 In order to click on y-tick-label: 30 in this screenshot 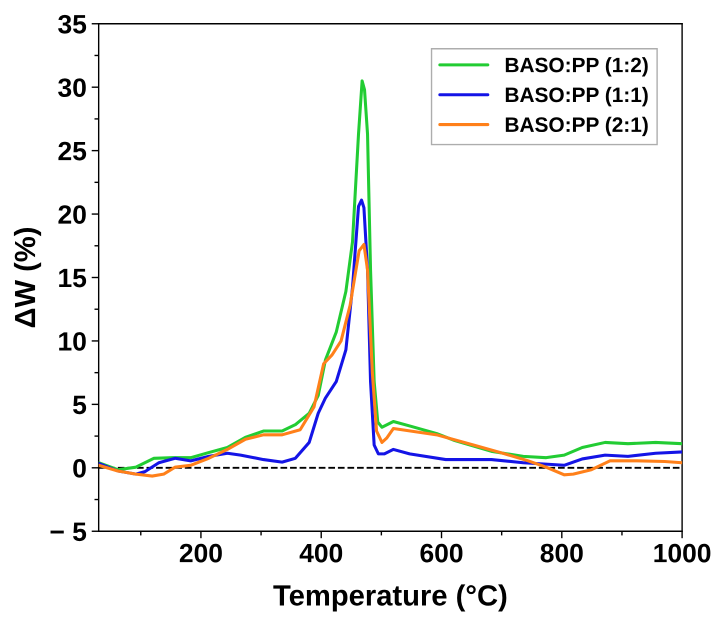, I will do `click(72, 88)`.